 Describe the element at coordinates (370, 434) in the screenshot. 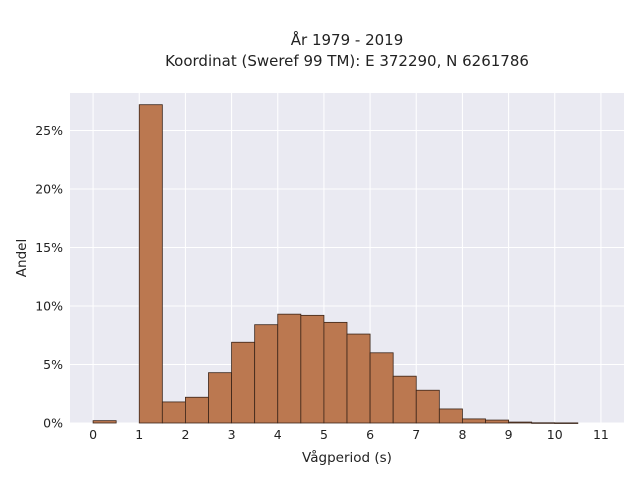

I see `x-tick-label: 6` at that location.